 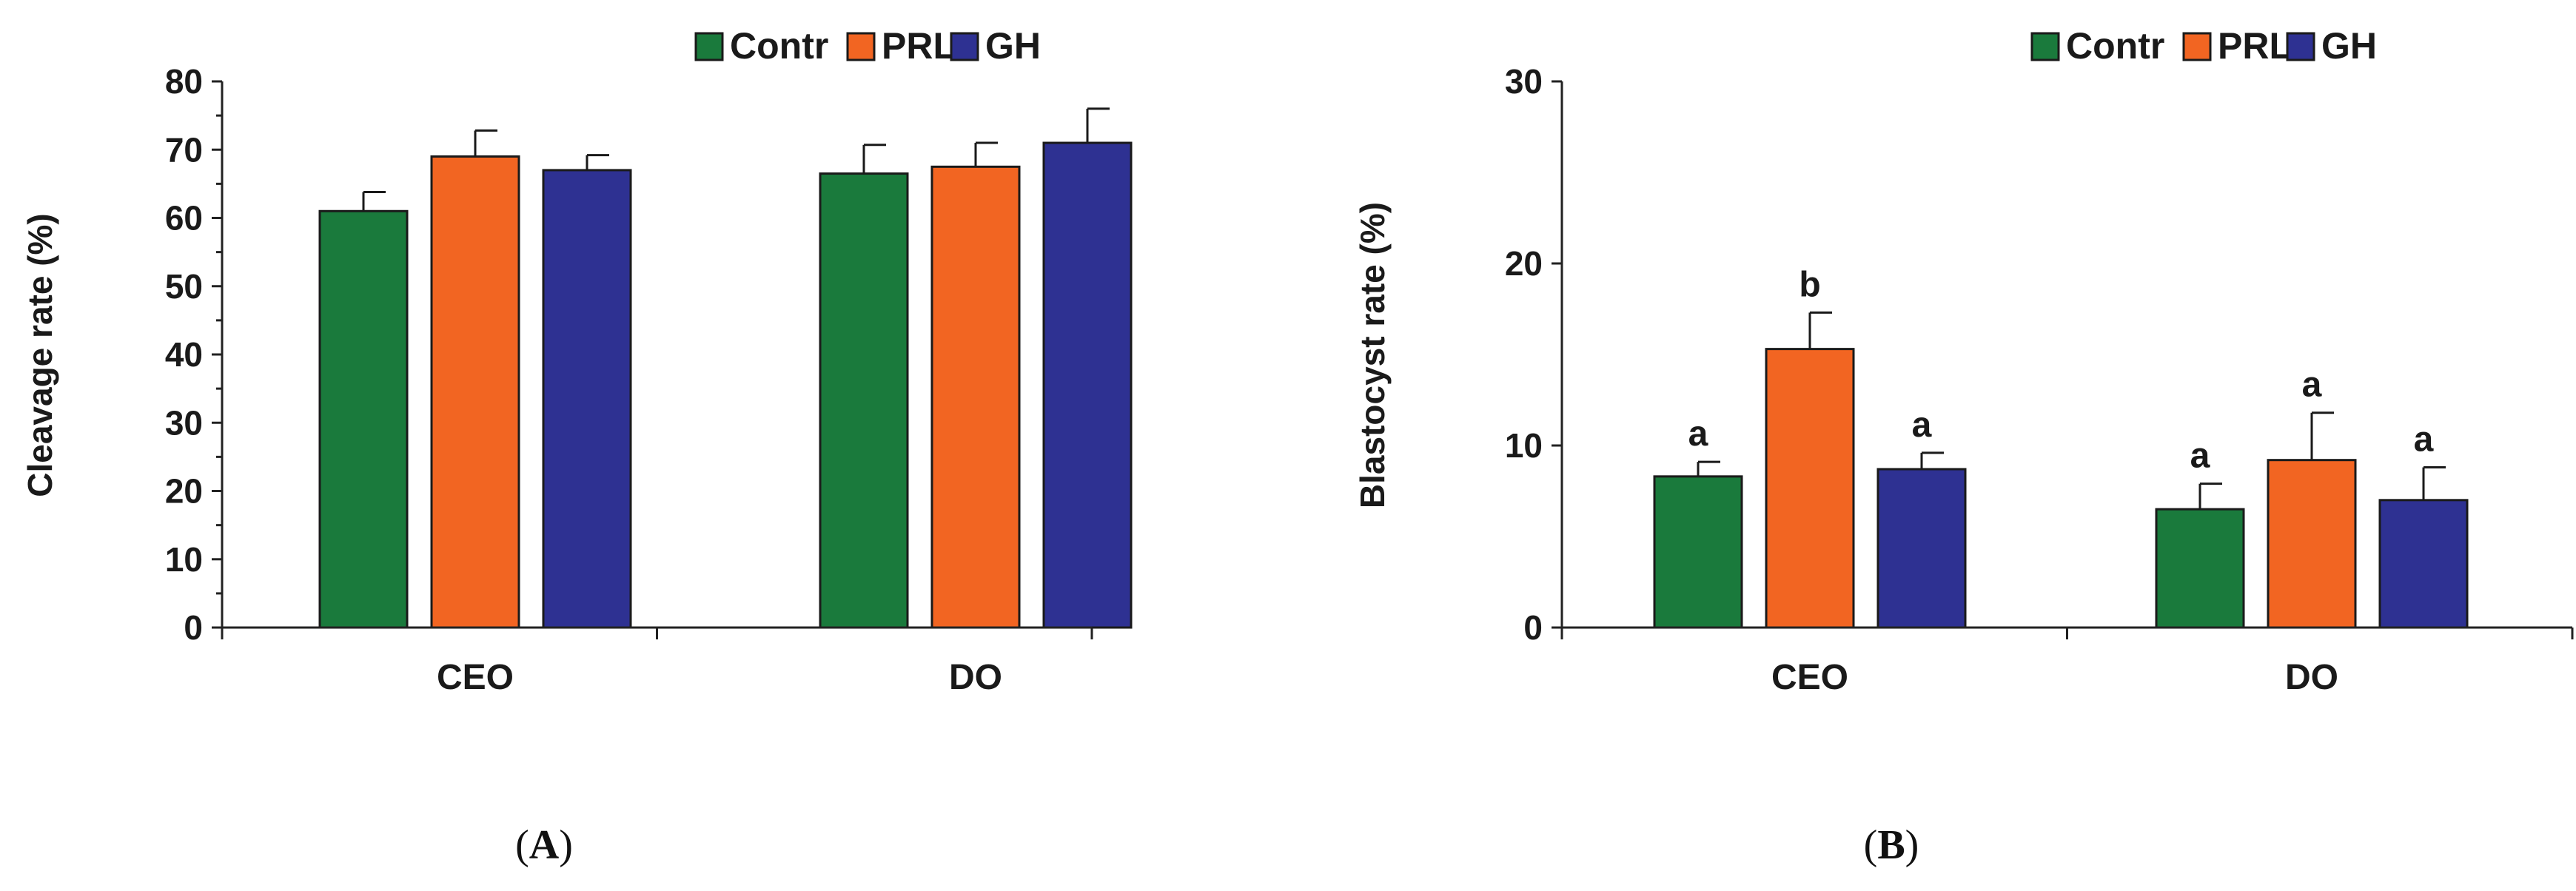 What do you see at coordinates (2045, 47) in the screenshot?
I see `legend-swatch-b-contr` at bounding box center [2045, 47].